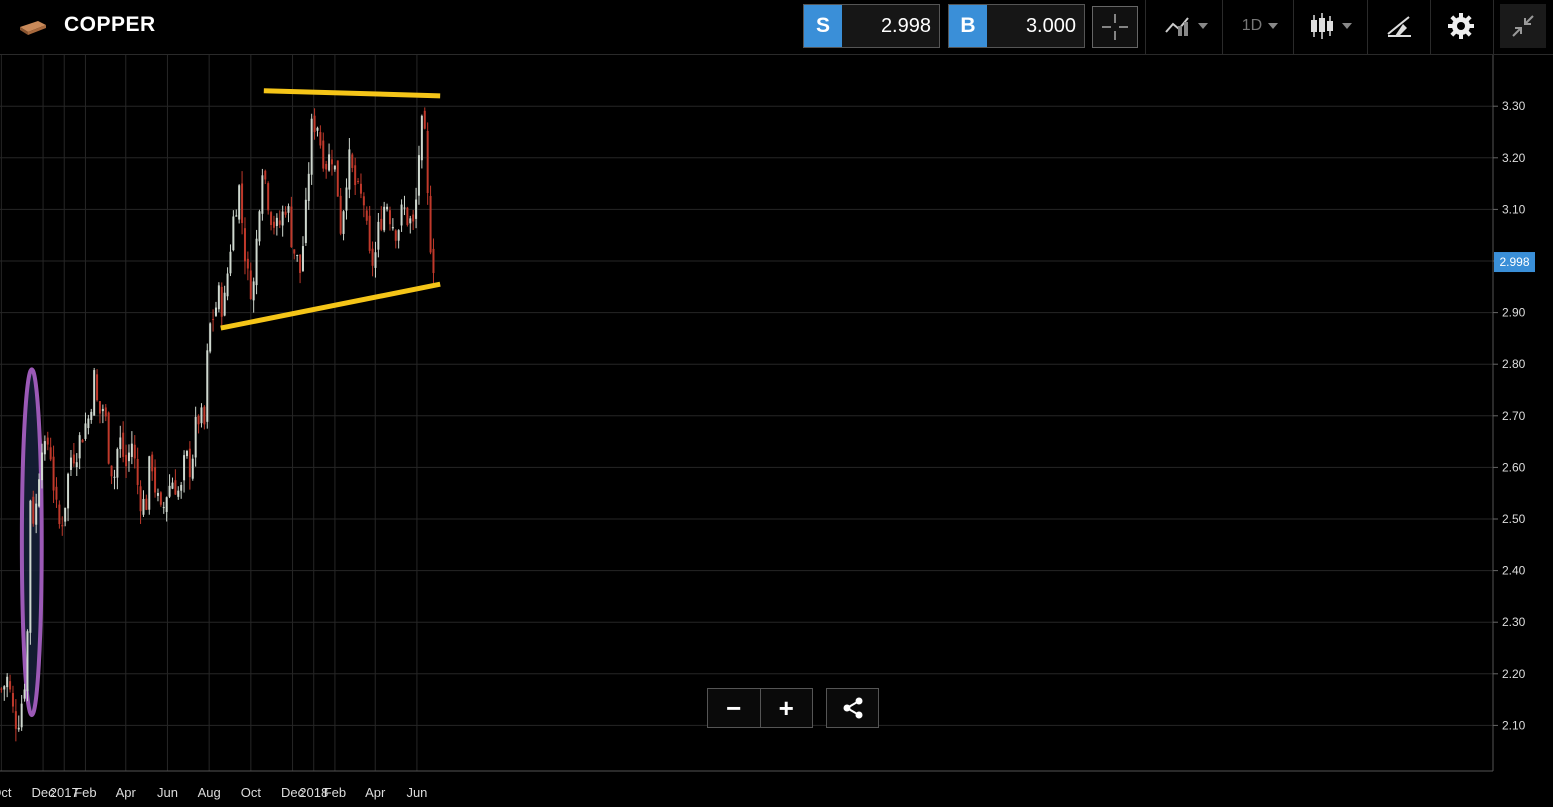  Describe the element at coordinates (1514, 725) in the screenshot. I see `y-tick-label: 2.10` at that location.